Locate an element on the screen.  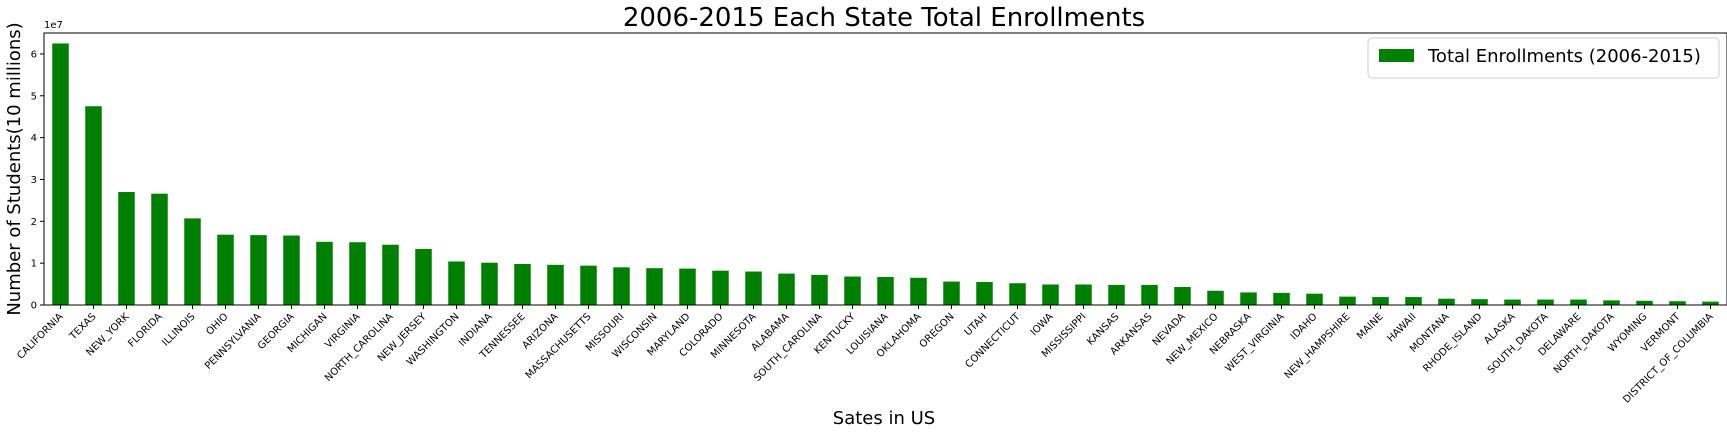
bar-north-dakota is located at coordinates (1611, 302).